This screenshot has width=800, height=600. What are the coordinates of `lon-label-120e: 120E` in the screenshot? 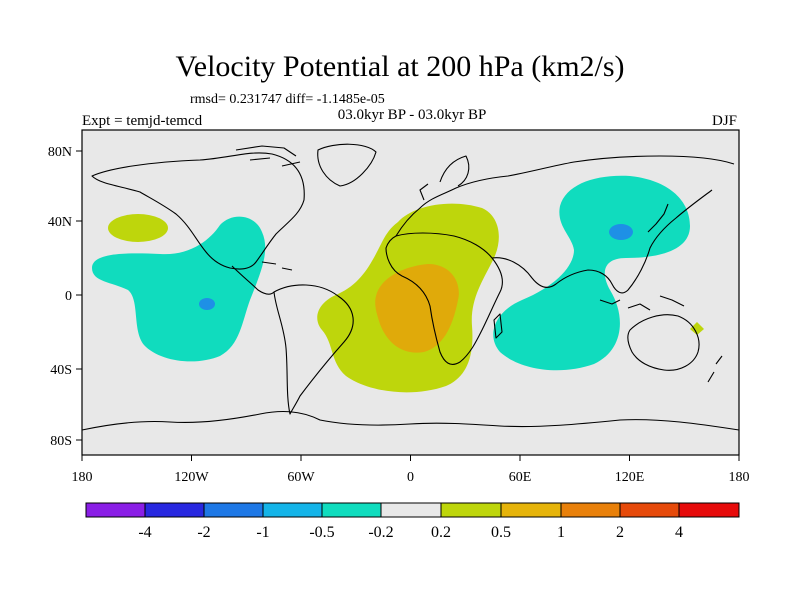 It's located at (630, 477).